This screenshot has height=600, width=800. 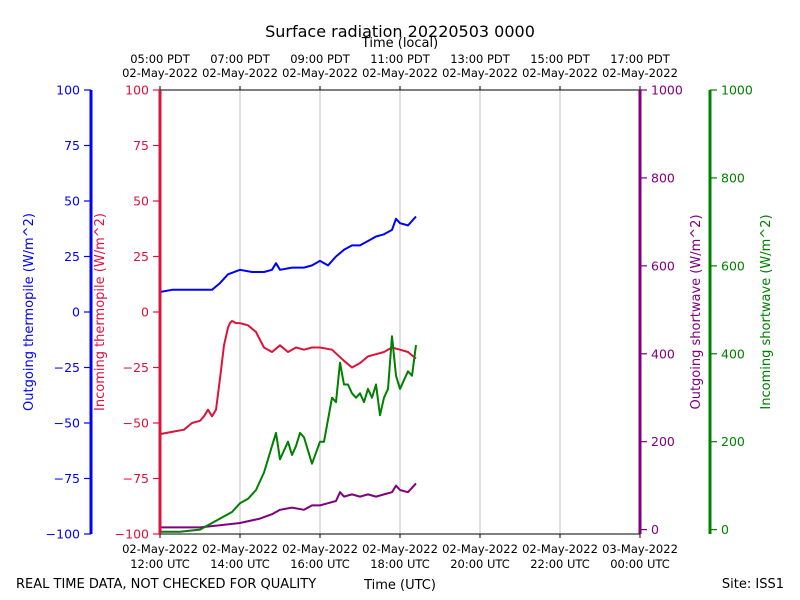 I want to click on y-tick-label-in_thermo: −50, so click(x=136, y=423).